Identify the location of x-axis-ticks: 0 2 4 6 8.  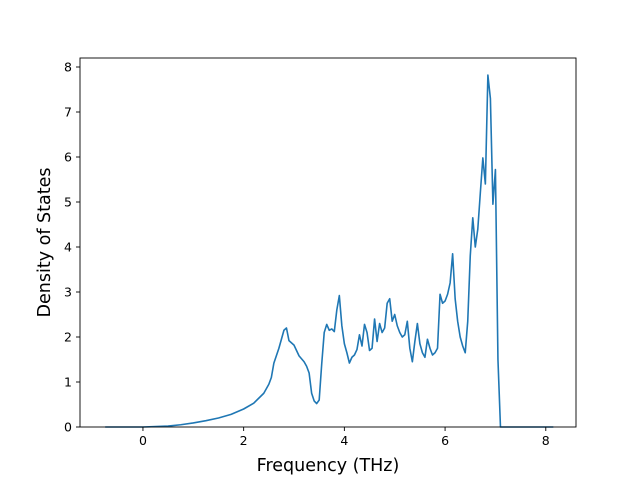
(344, 437).